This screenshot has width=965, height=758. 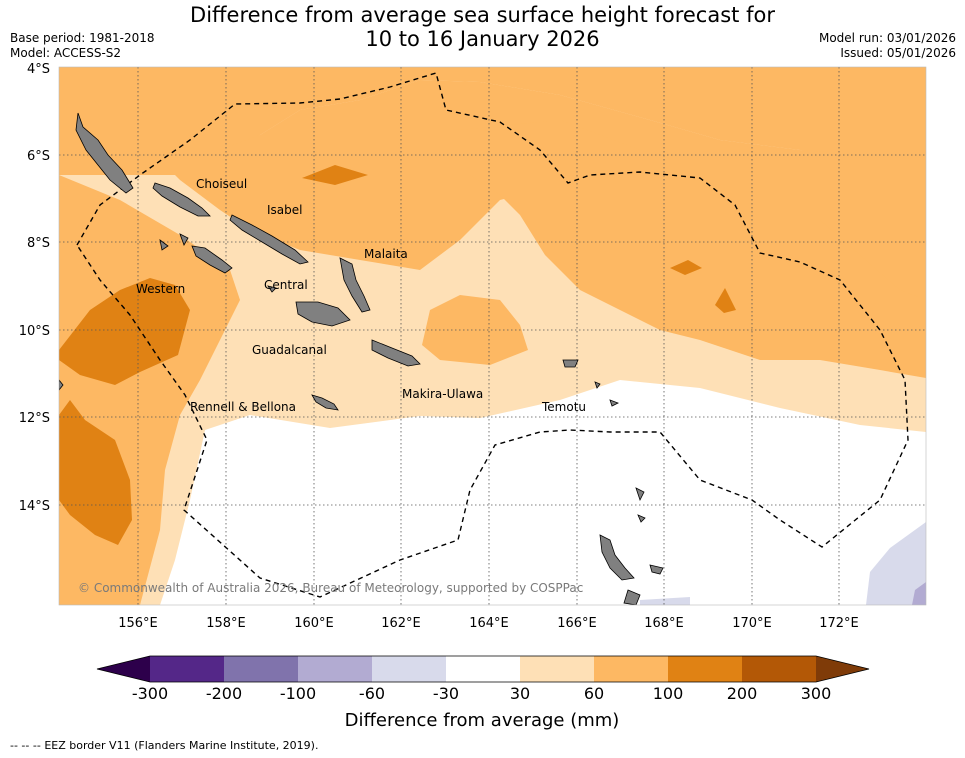 What do you see at coordinates (38, 69) in the screenshot?
I see `lat-label-4s: 4°S` at bounding box center [38, 69].